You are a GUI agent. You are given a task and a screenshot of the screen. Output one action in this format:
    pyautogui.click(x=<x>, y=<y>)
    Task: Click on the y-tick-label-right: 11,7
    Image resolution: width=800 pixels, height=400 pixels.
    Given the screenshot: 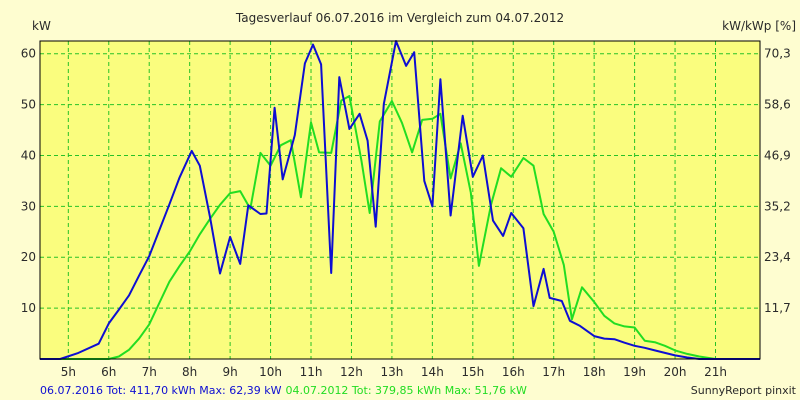 What is the action you would take?
    pyautogui.click(x=777, y=308)
    